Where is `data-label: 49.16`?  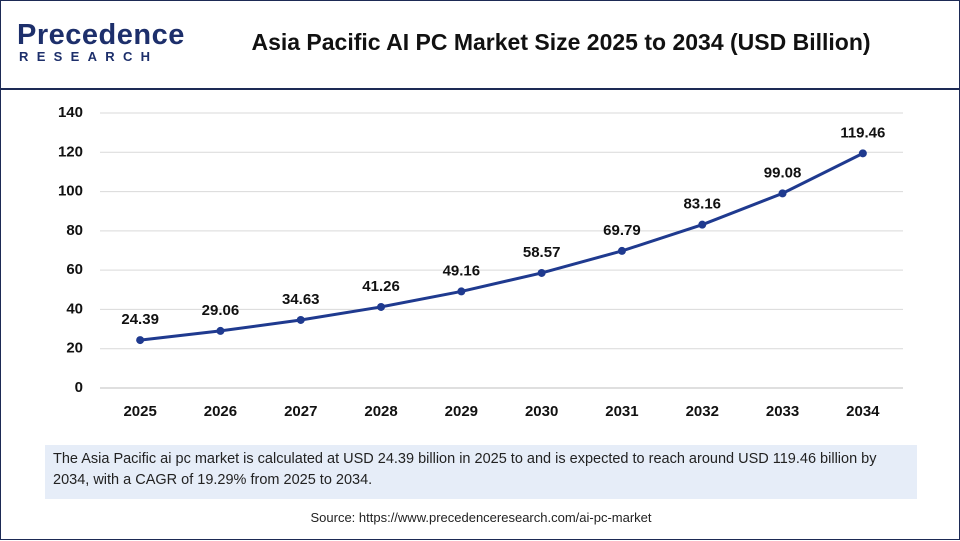 data-label: 49.16 is located at coordinates (462, 270).